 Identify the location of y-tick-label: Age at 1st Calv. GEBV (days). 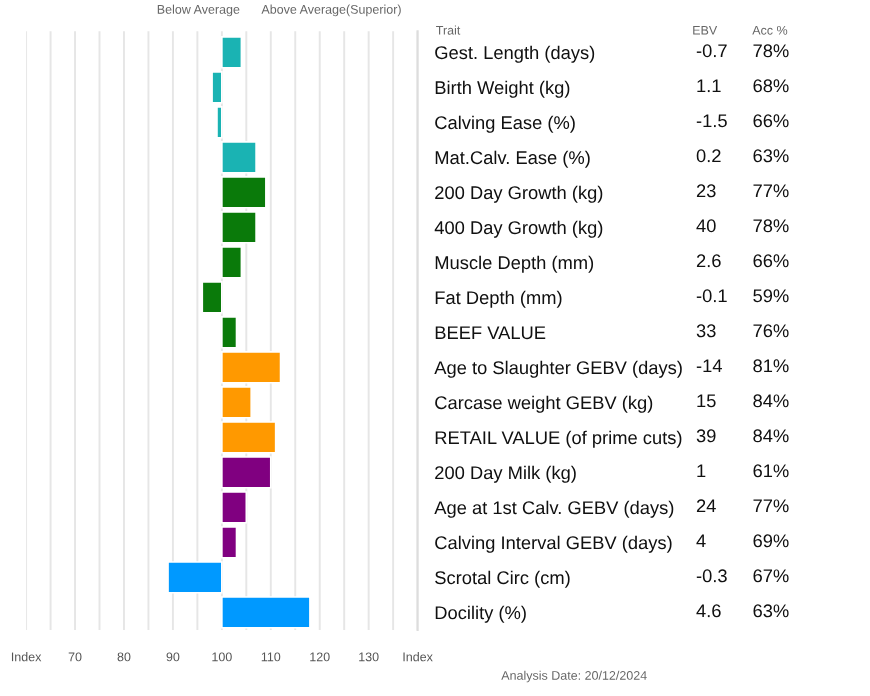
(554, 509).